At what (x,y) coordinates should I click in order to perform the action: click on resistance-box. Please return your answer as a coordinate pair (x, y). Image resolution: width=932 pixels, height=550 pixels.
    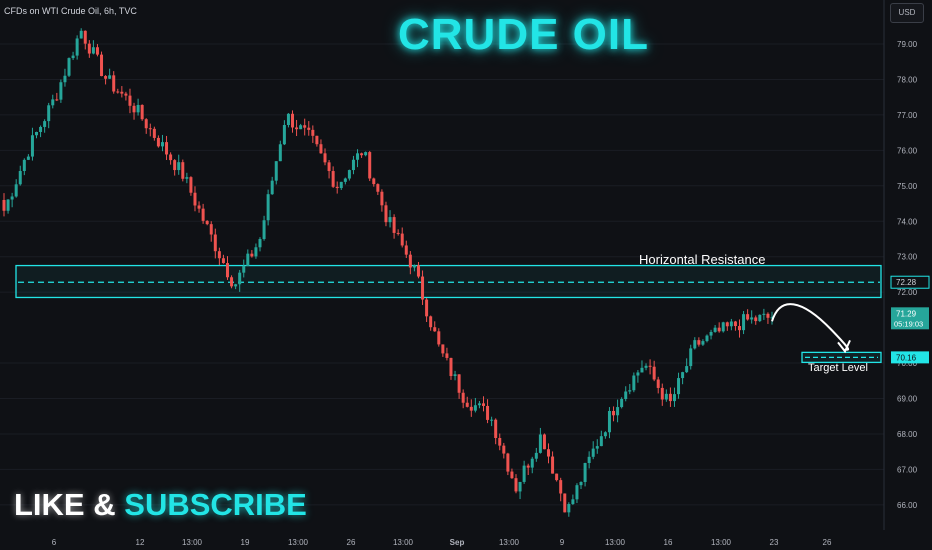
    Looking at the image, I should click on (448, 281).